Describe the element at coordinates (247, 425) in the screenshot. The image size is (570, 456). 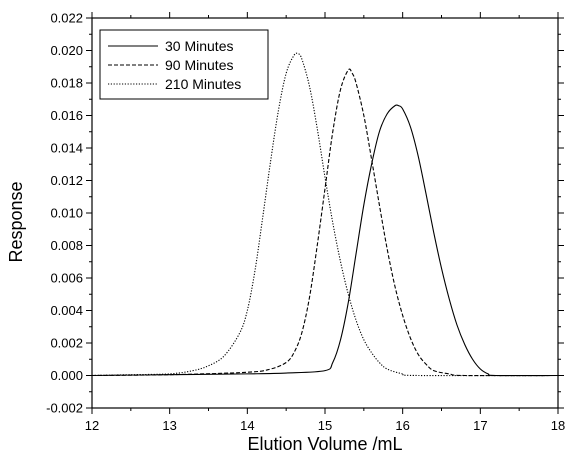
I see `x-tick-label: 14` at that location.